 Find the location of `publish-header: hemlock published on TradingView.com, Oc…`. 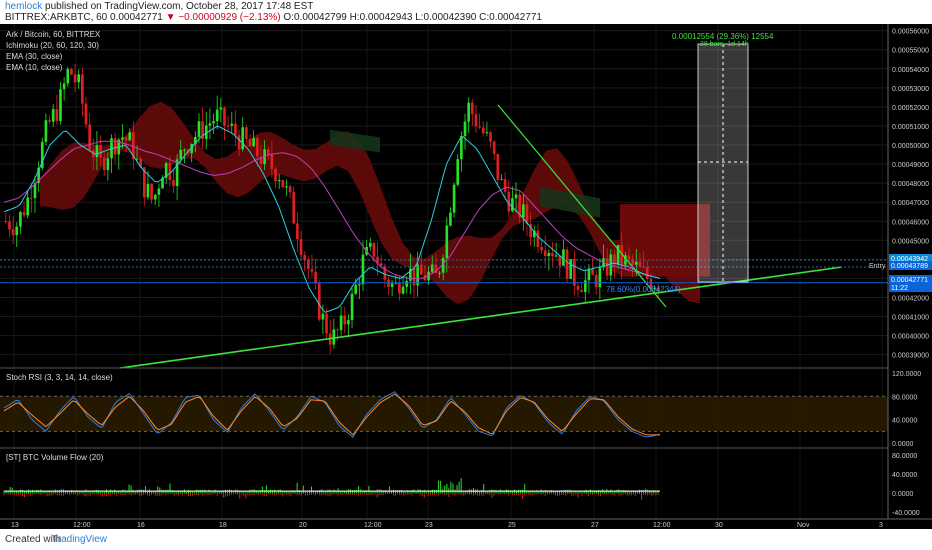

publish-header: hemlock published on TradingView.com, Oc… is located at coordinates (466, 12).